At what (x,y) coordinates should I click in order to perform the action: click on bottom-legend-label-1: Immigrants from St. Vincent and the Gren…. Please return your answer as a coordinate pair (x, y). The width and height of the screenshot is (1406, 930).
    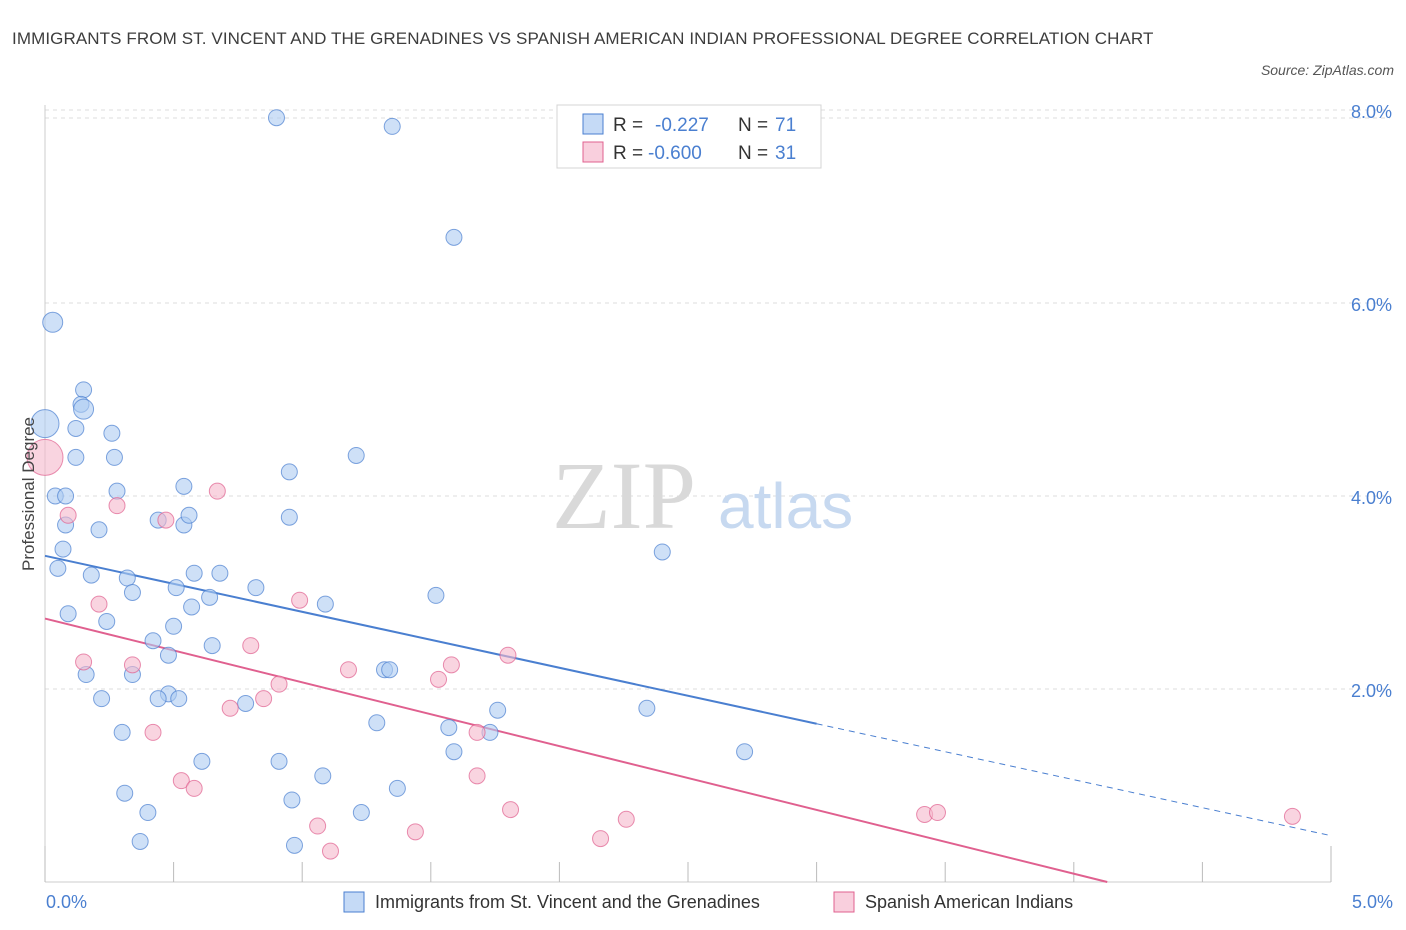
    Looking at the image, I should click on (567, 902).